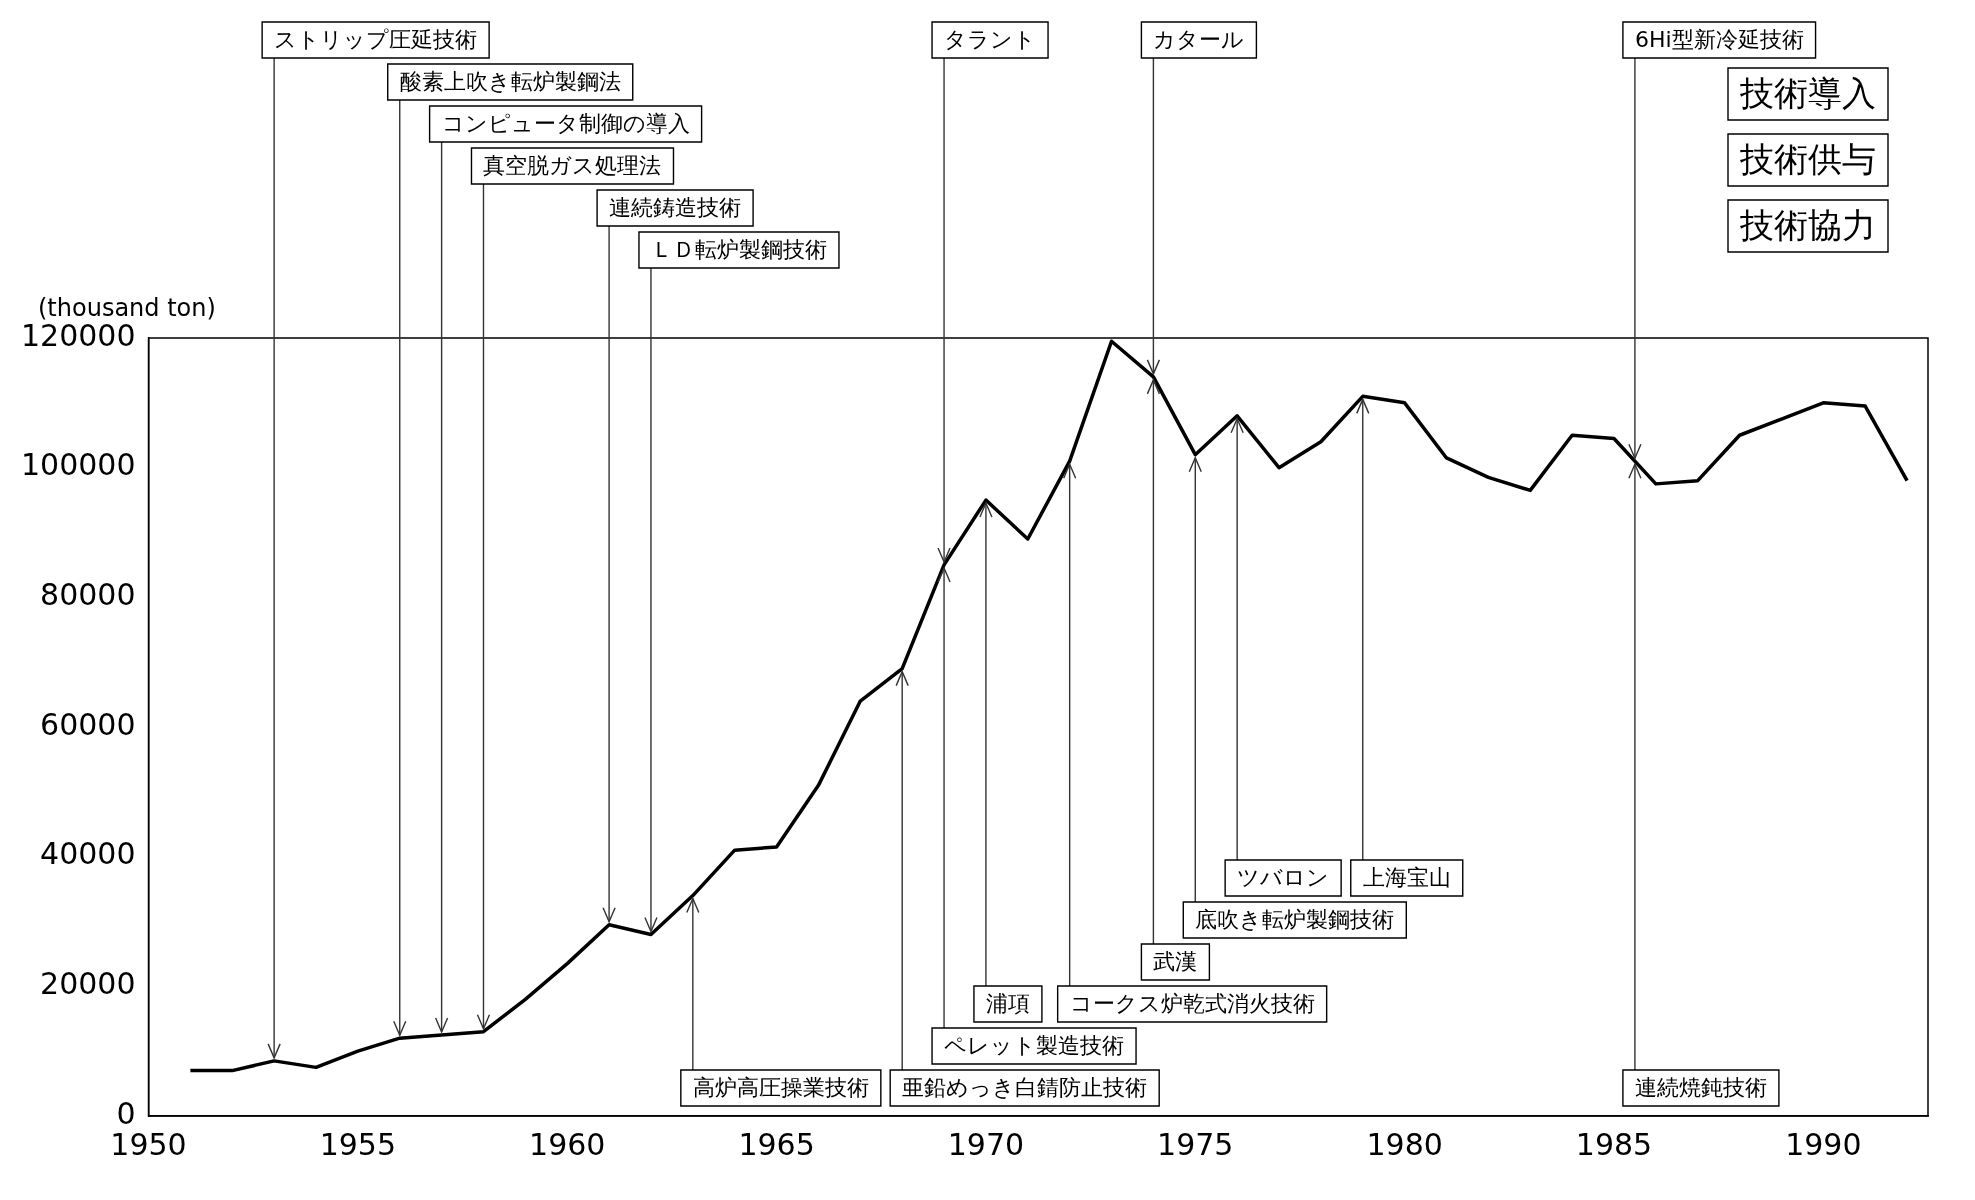  Describe the element at coordinates (776, 1144) in the screenshot. I see `x-tick-label: 1965` at that location.